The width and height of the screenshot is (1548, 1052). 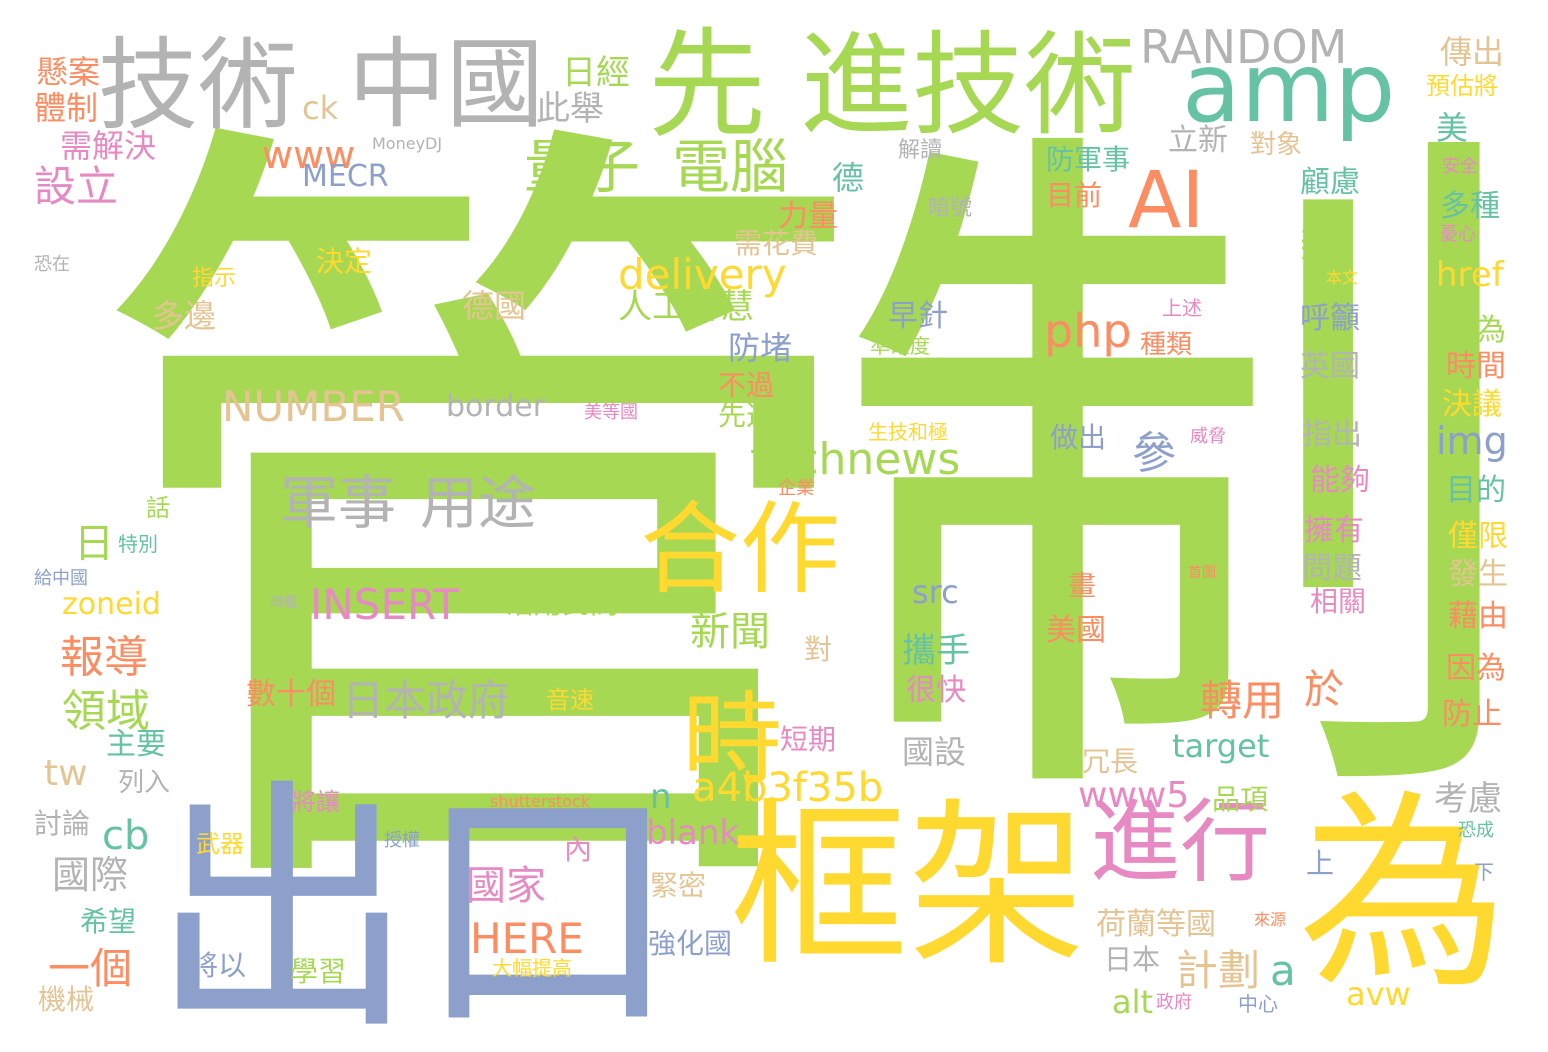 What do you see at coordinates (184, 316) in the screenshot?
I see `word-duobian: 多邊` at bounding box center [184, 316].